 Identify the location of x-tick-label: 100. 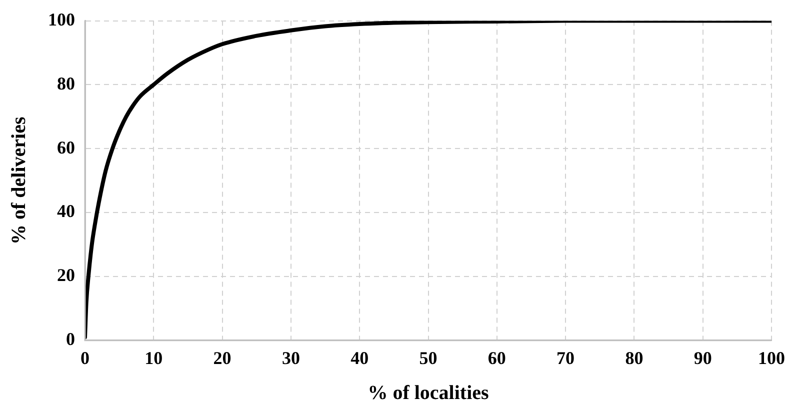
(771, 358).